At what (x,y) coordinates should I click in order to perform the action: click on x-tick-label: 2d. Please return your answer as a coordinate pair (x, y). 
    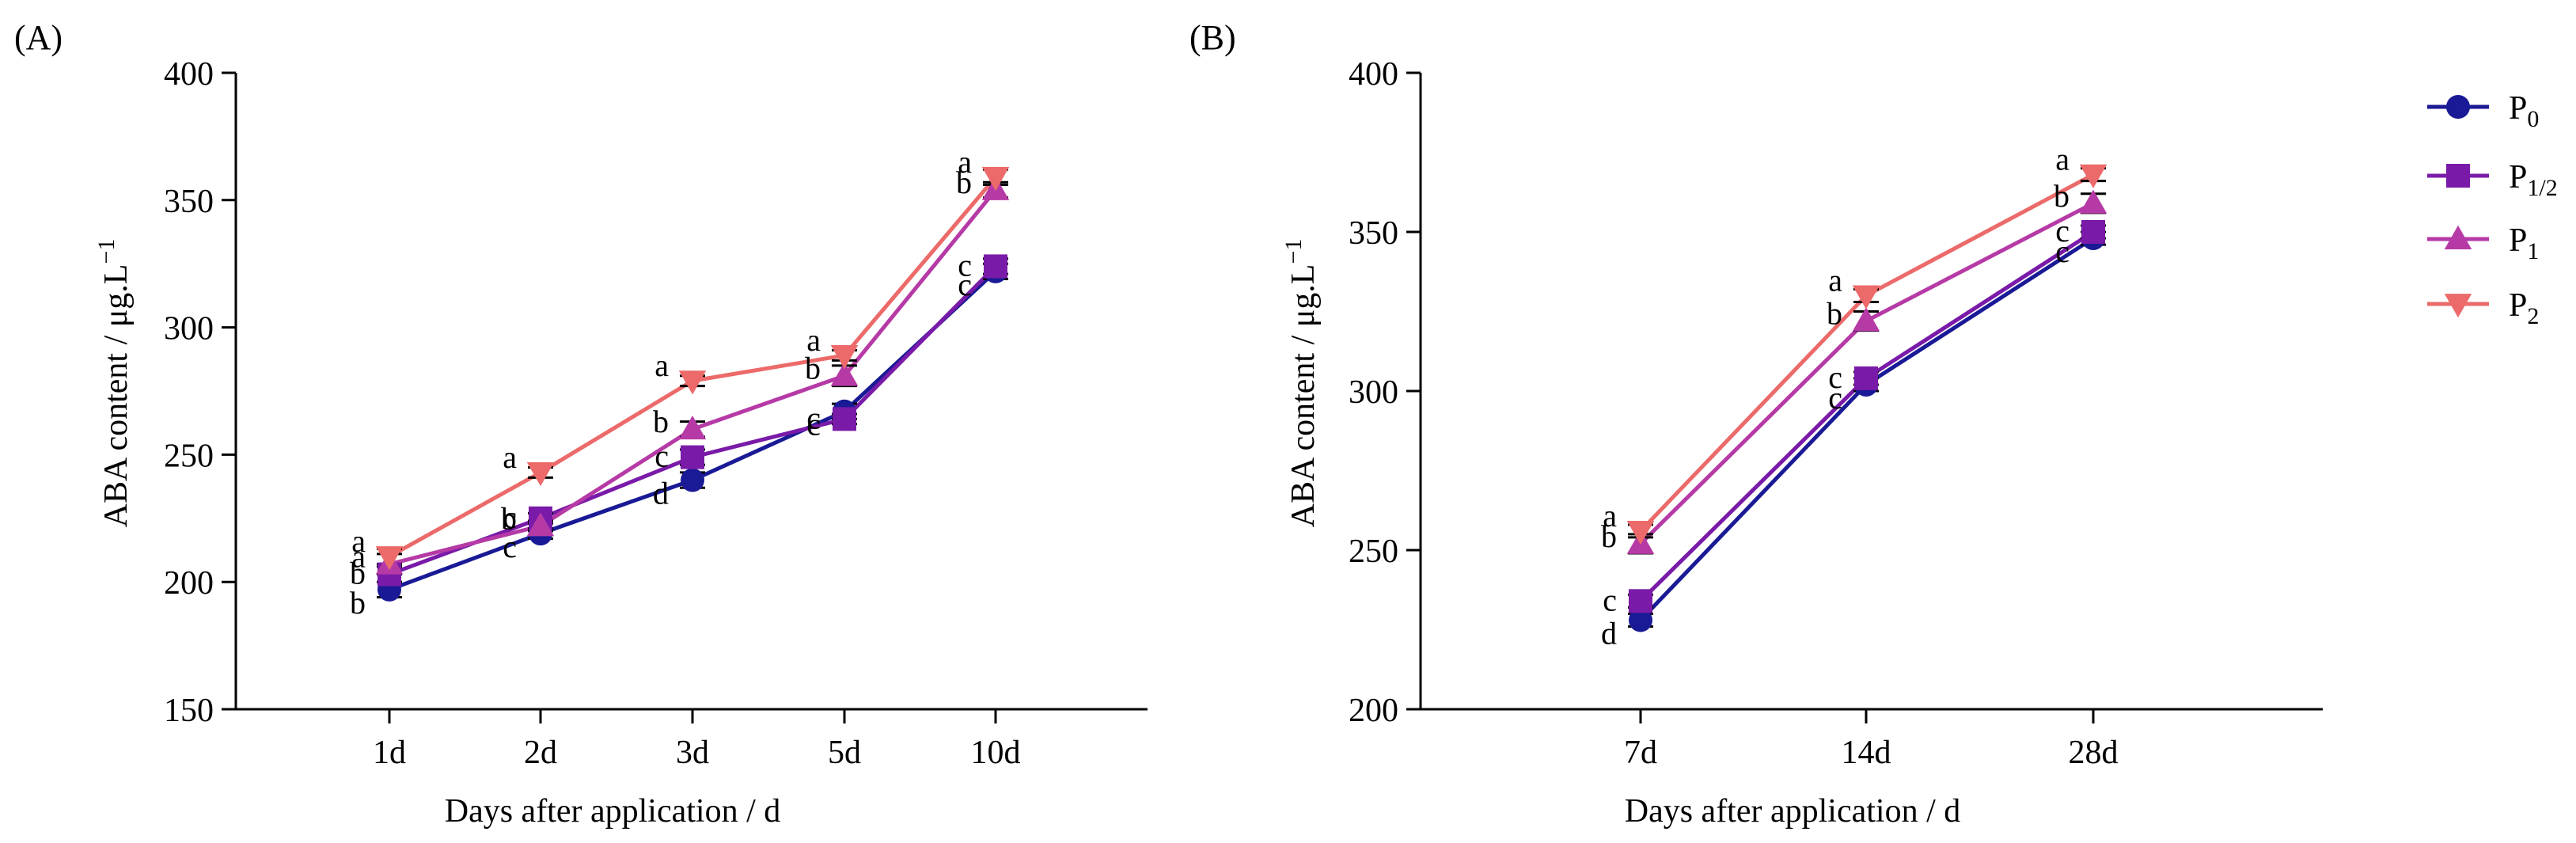
    Looking at the image, I should click on (540, 753).